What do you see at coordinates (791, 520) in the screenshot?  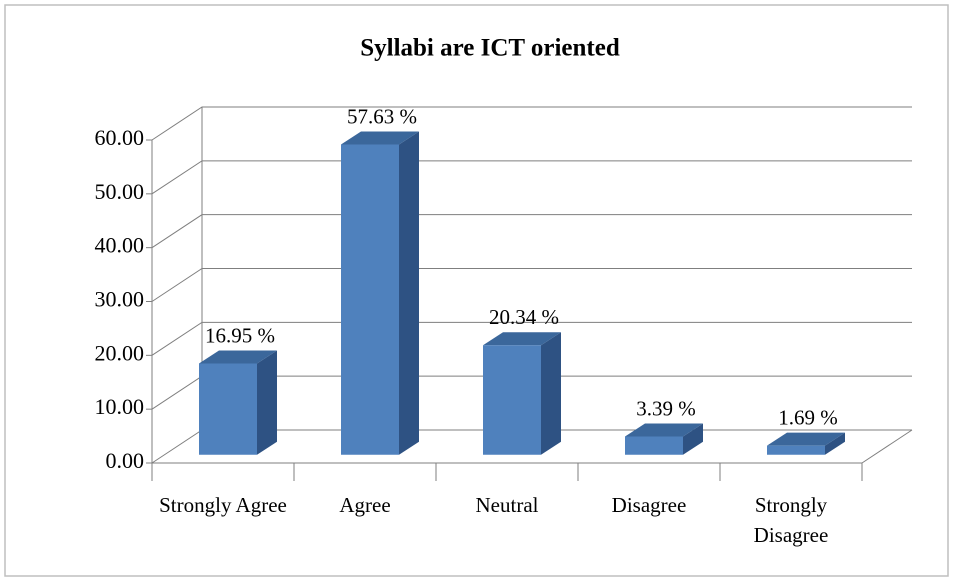 I see `x-tick-label: Strongly Disagree` at bounding box center [791, 520].